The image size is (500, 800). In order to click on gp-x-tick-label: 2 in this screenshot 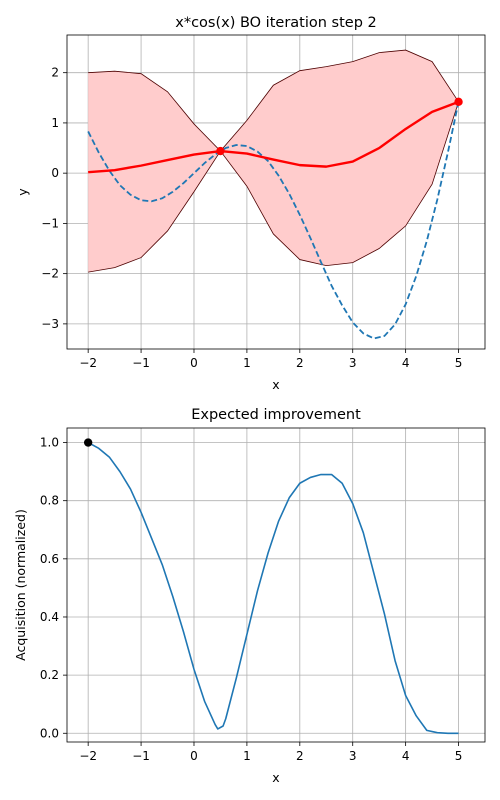, I will do `click(300, 363)`.